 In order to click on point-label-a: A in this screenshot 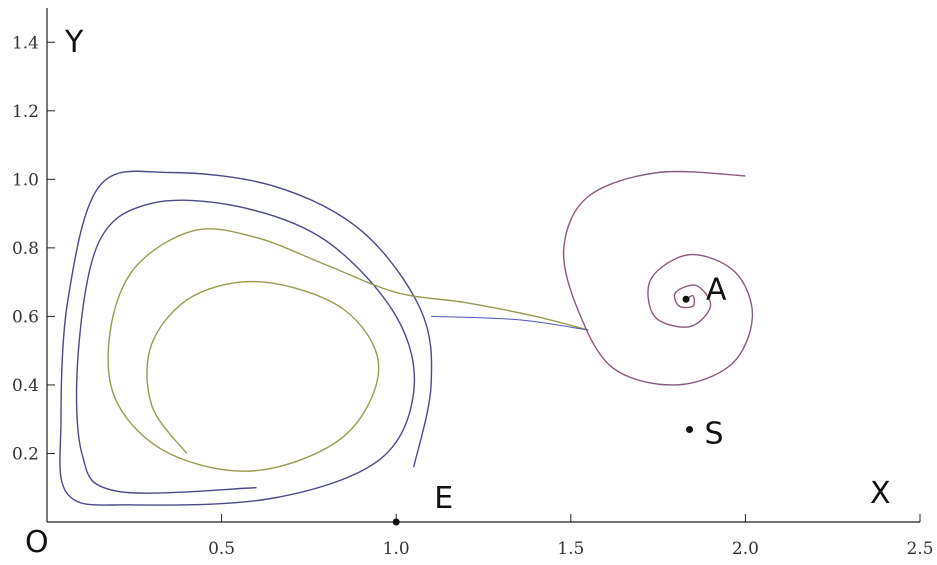, I will do `click(716, 289)`.